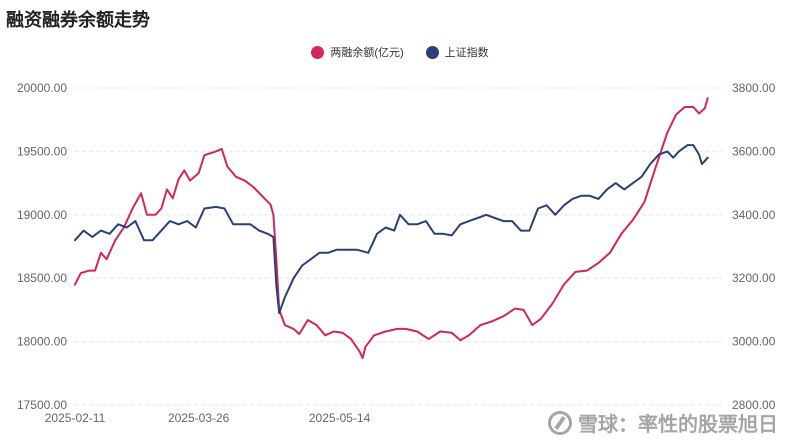  Describe the element at coordinates (754, 342) in the screenshot. I see `right-axis-tick-label: 3000.00` at that location.